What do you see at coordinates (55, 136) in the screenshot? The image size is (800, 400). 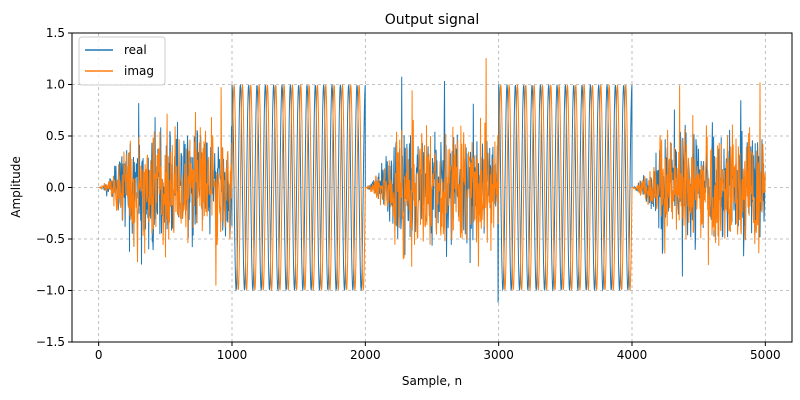 I see `y-tick-label: 0.5` at bounding box center [55, 136].